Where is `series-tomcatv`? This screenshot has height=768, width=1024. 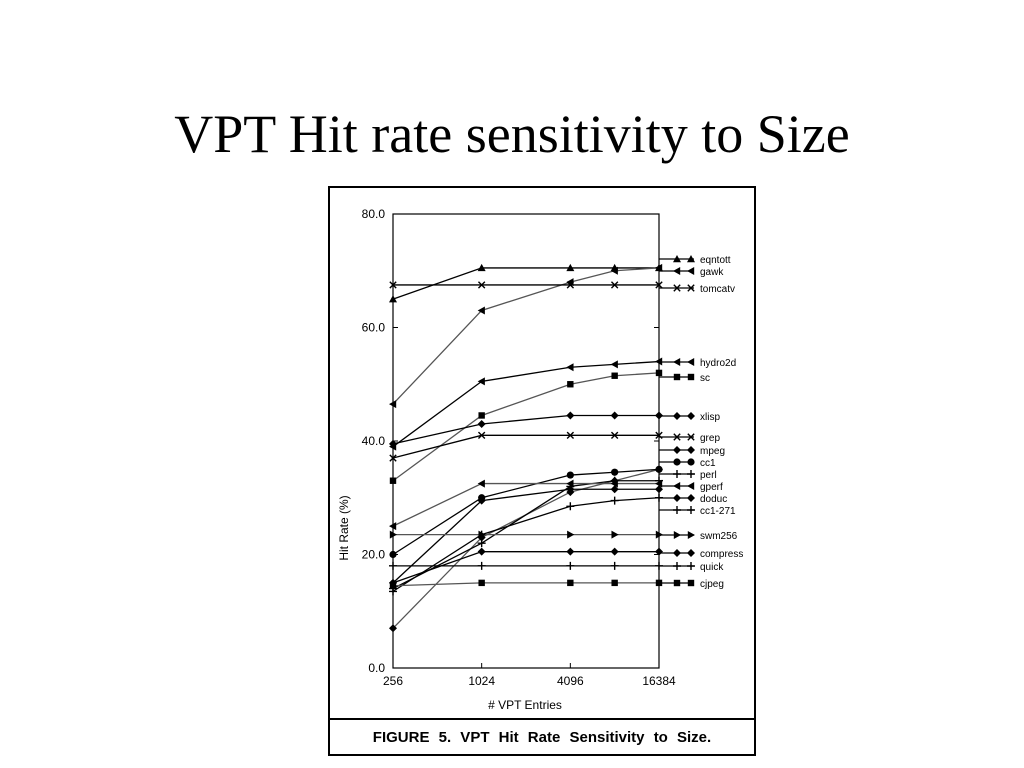 series-tomcatv is located at coordinates (526, 285).